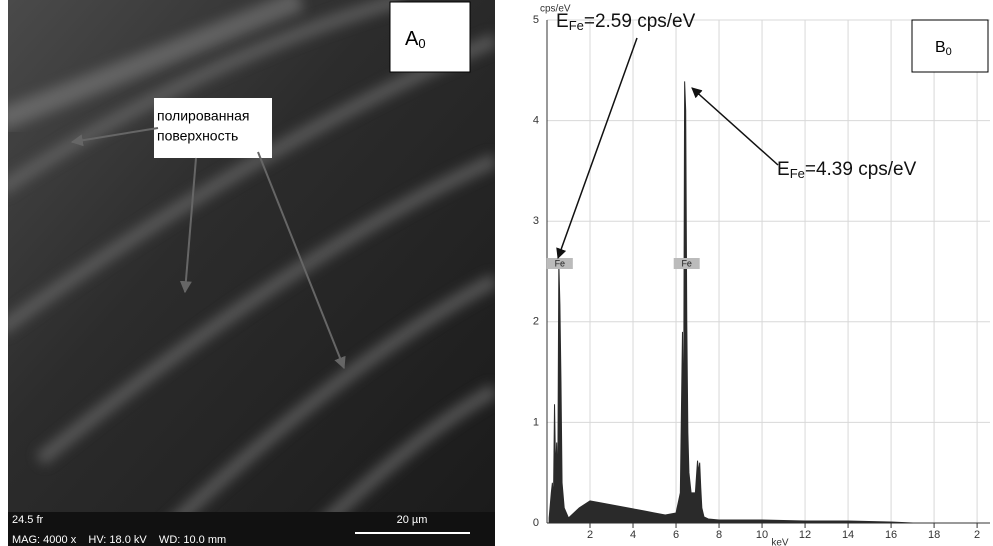 Image resolution: width=993 pixels, height=546 pixels. I want to click on frame-text: 24.5 fr, so click(28, 520).